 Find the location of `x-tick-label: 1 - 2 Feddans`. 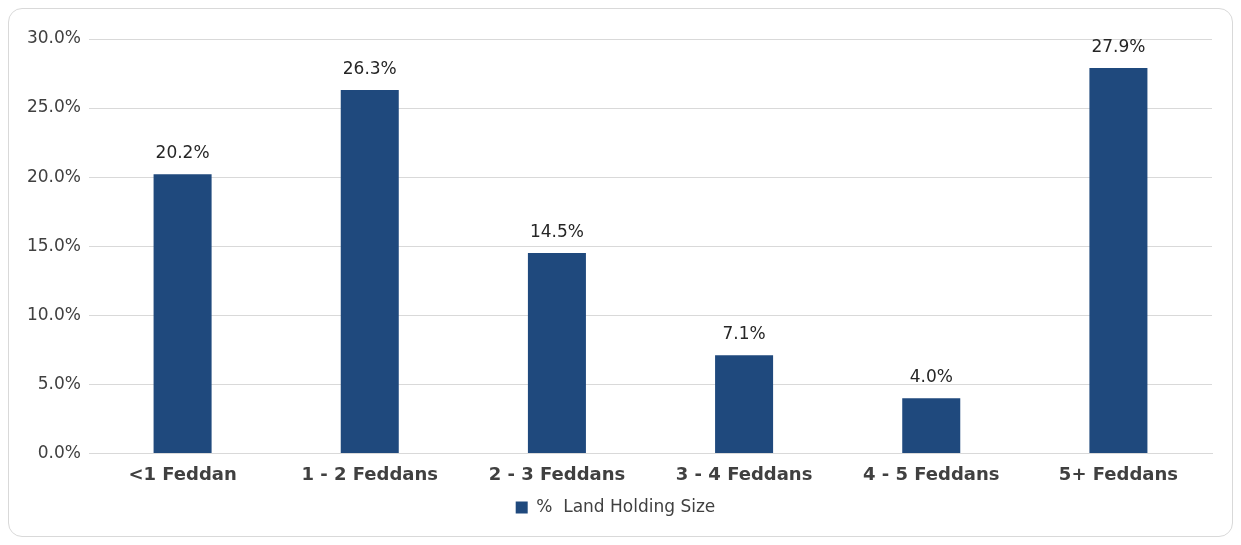

x-tick-label: 1 - 2 Feddans is located at coordinates (370, 473).